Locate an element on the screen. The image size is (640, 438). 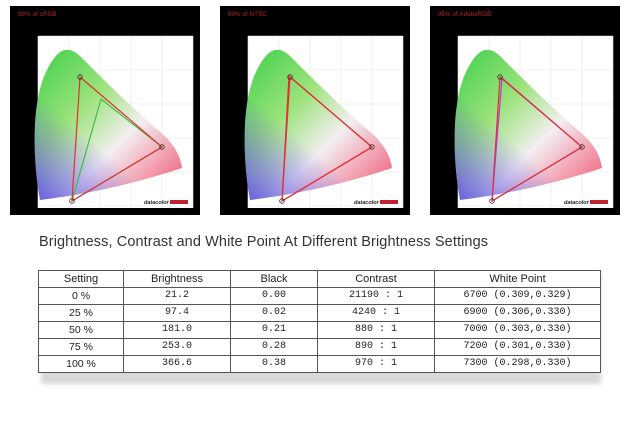
panel-caption: 95% of AdobeRGB is located at coordinates (465, 15).